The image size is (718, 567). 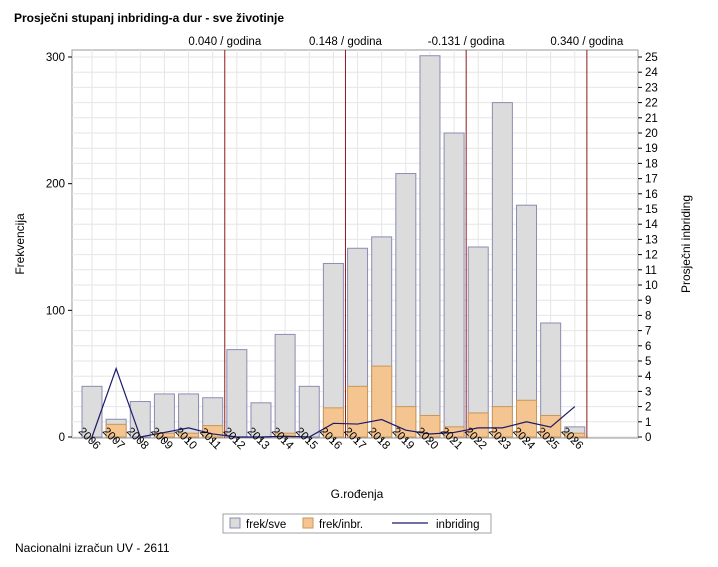 What do you see at coordinates (478, 342) in the screenshot?
I see `bar-frek-sve-2022` at bounding box center [478, 342].